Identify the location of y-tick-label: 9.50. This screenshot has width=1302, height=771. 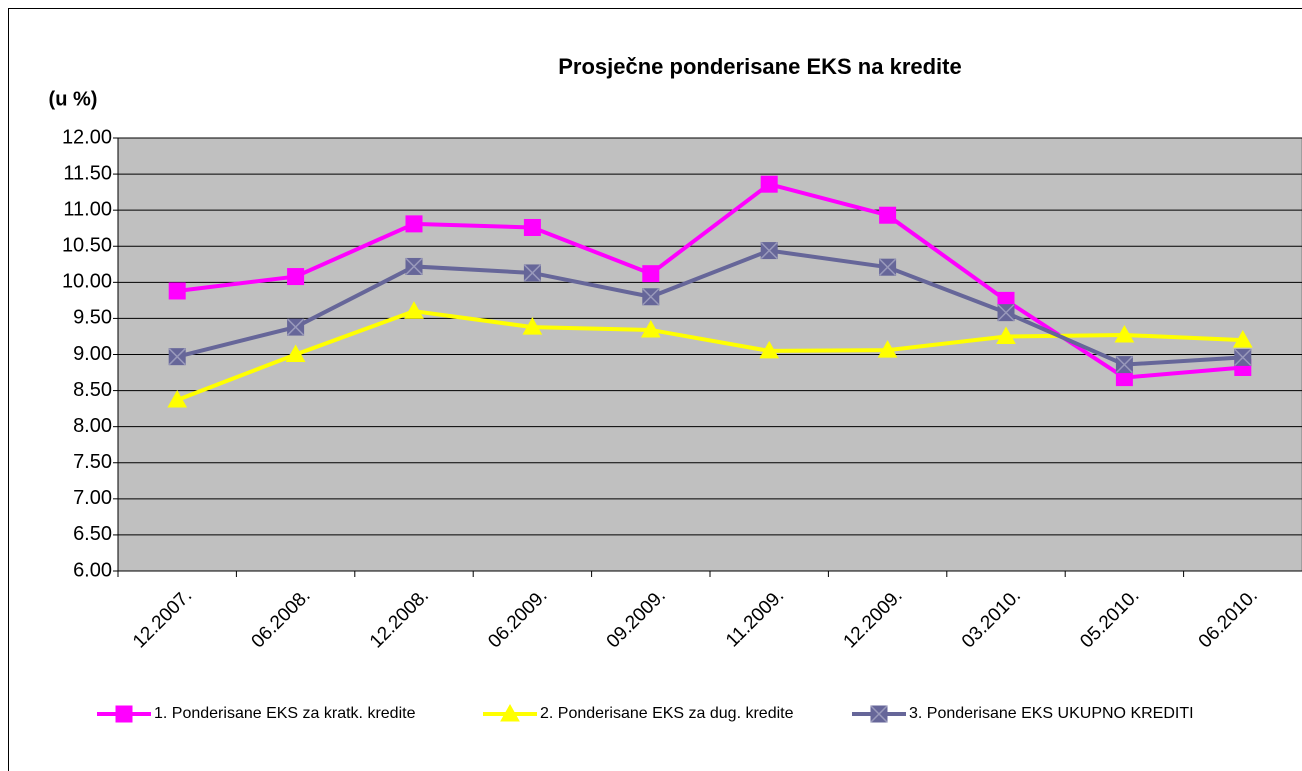
(92, 318).